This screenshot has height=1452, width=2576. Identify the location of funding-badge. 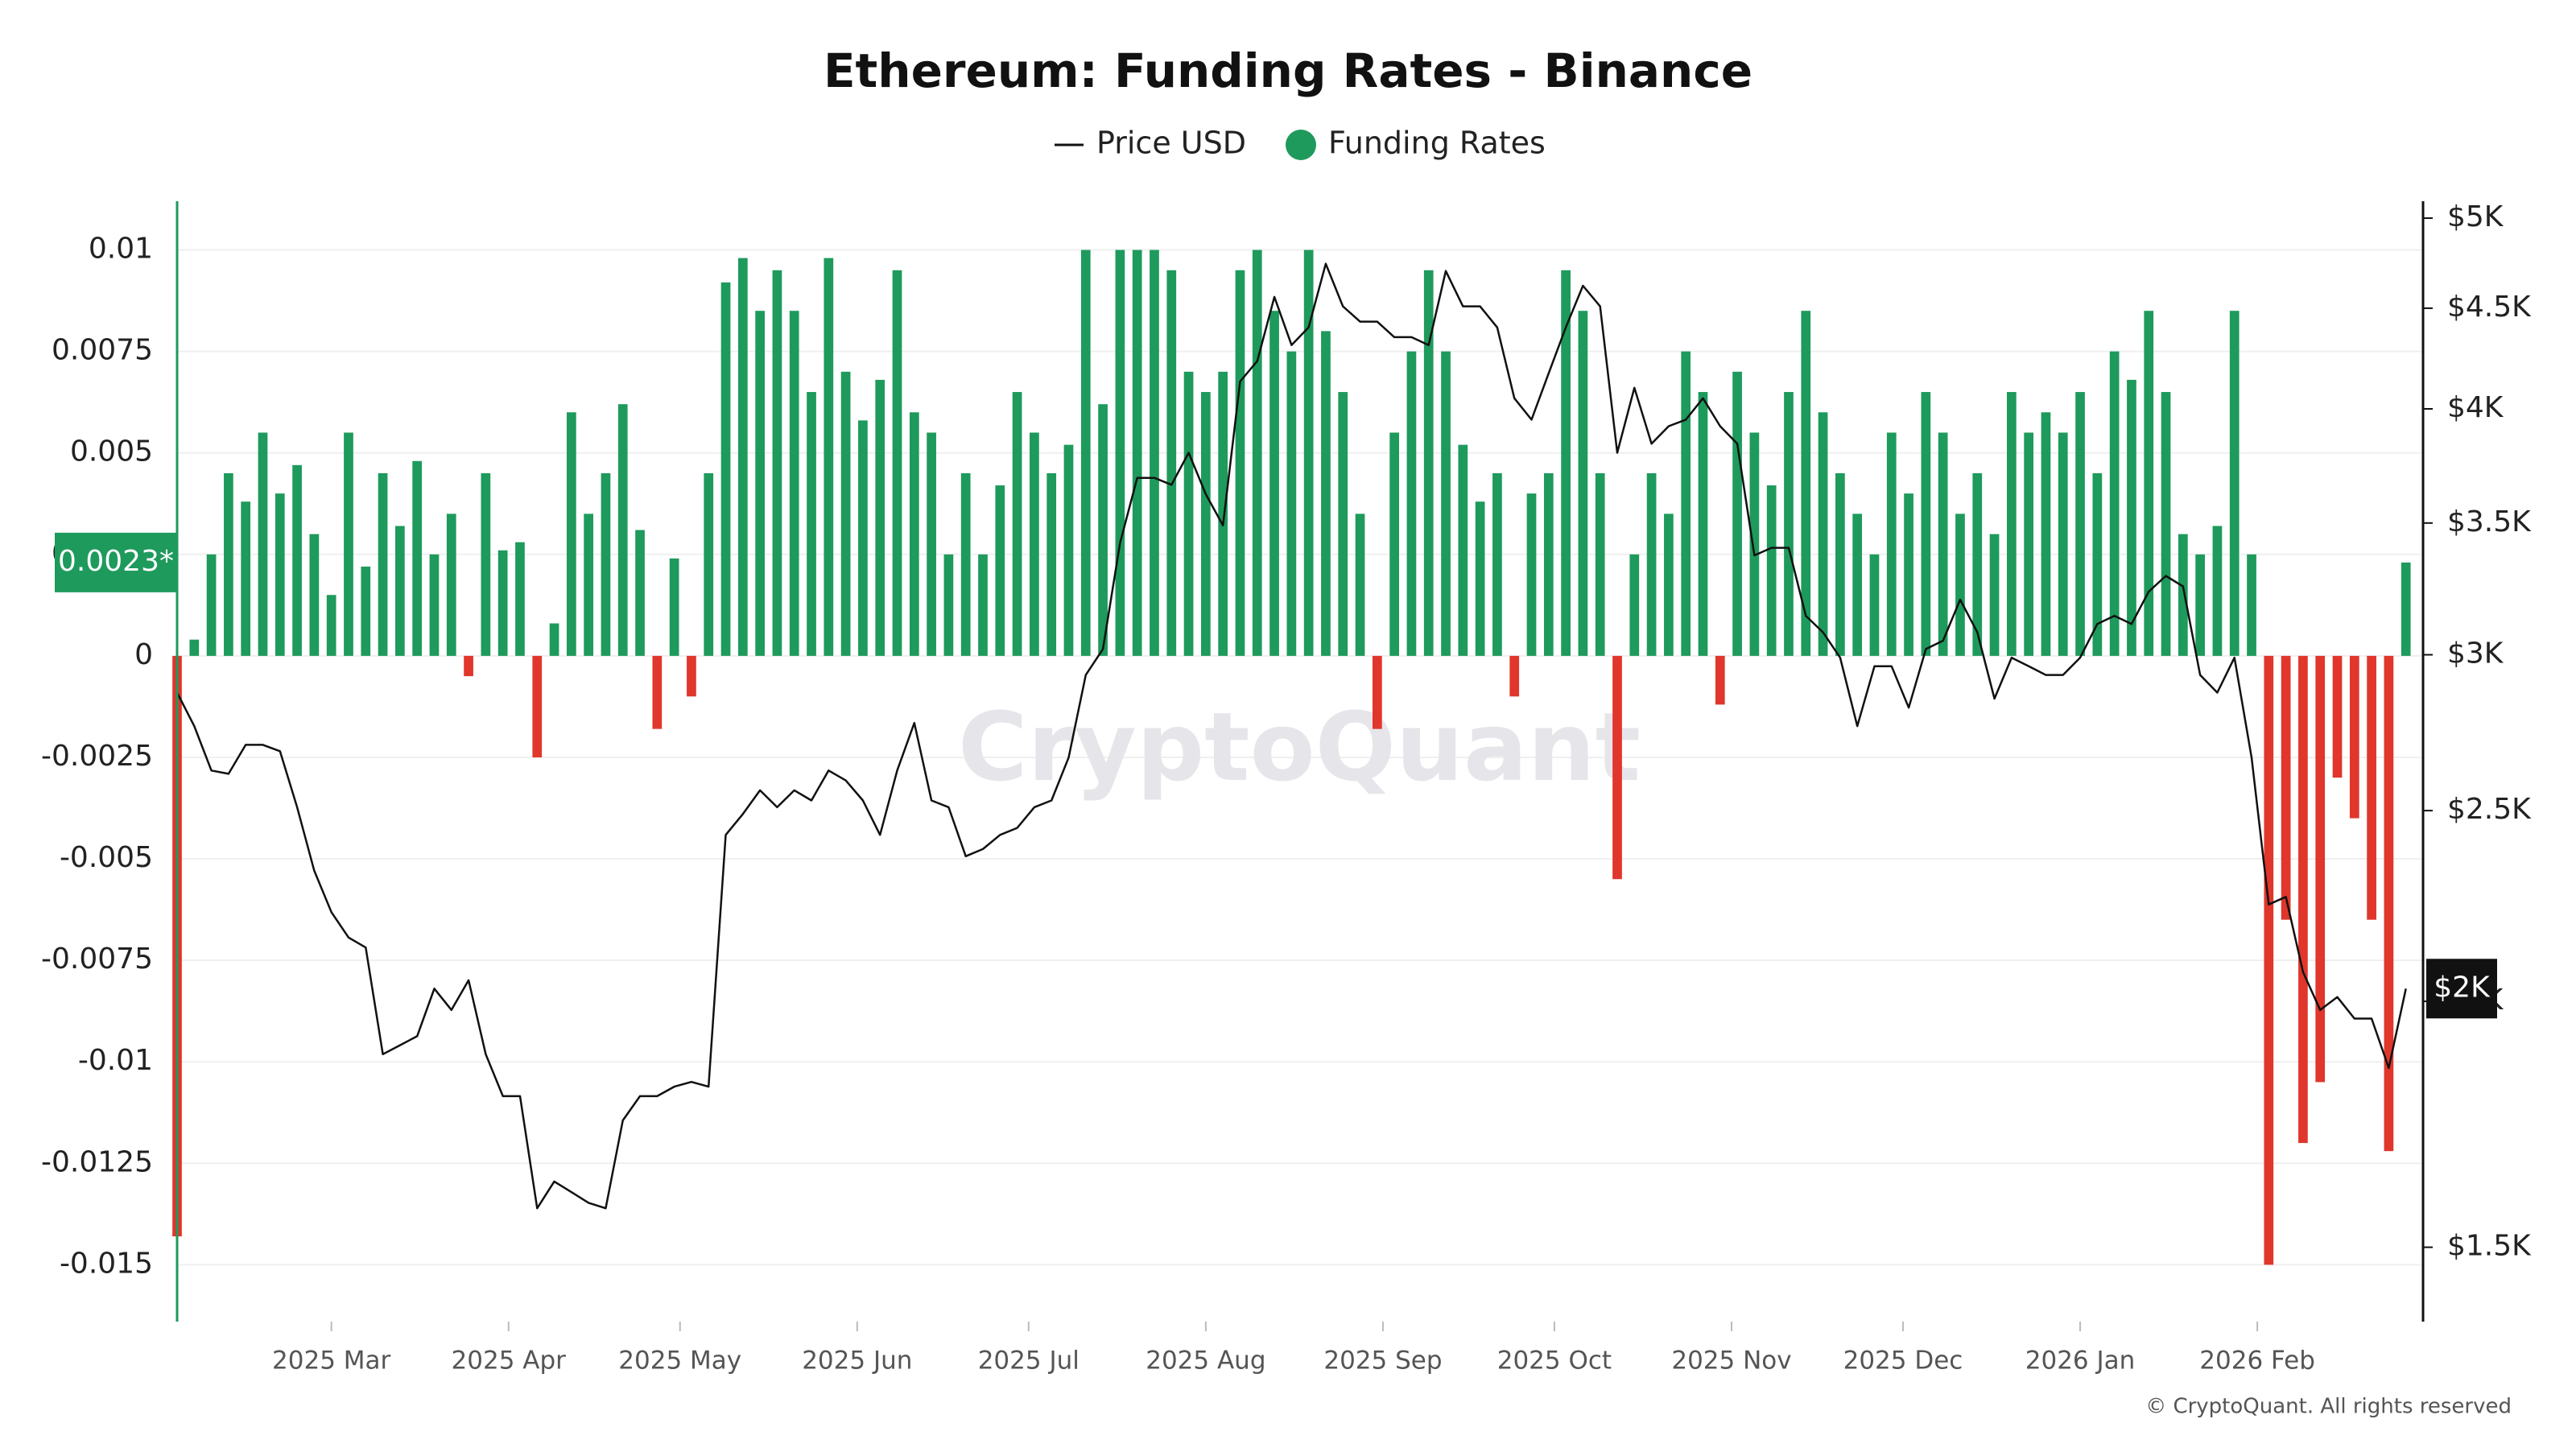
(116, 562).